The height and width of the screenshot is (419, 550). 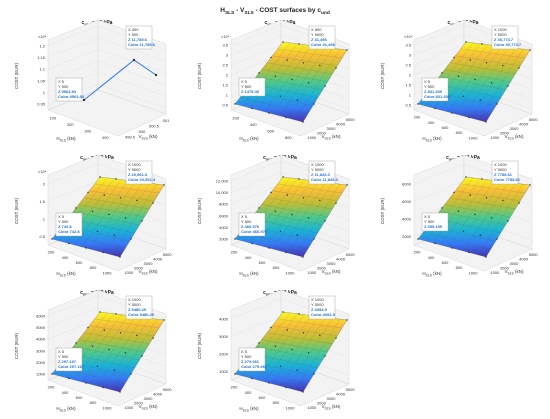 I want to click on x-tick-label: 600, so click(x=79, y=397).